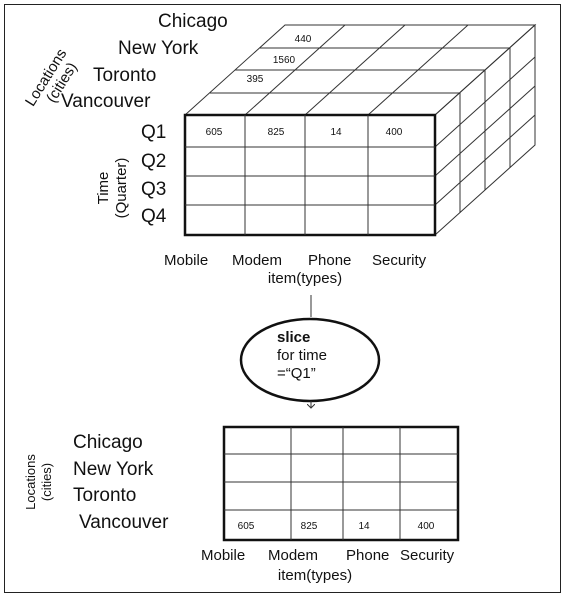  I want to click on cube-item-axis-label: item(types), so click(305, 278).